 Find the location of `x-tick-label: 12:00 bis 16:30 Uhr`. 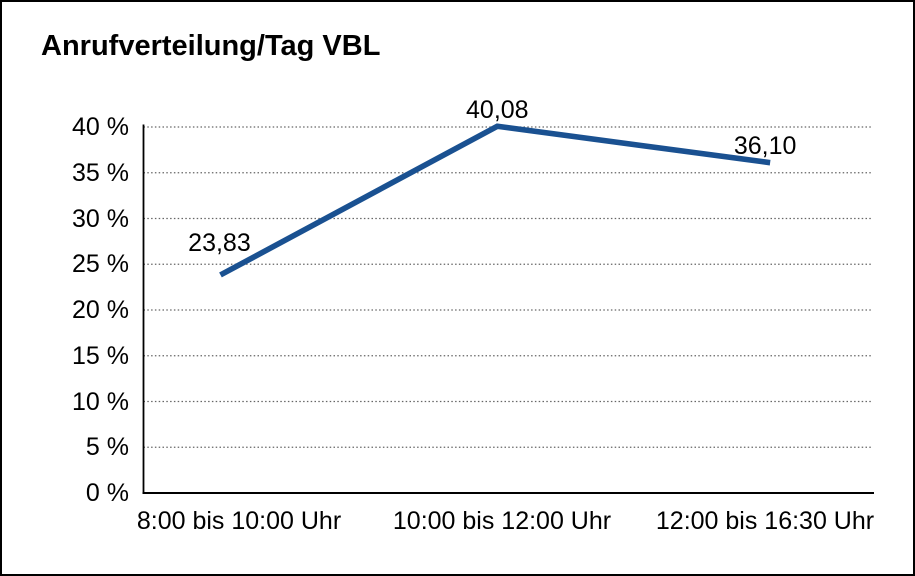

x-tick-label: 12:00 bis 16:30 Uhr is located at coordinates (765, 521).